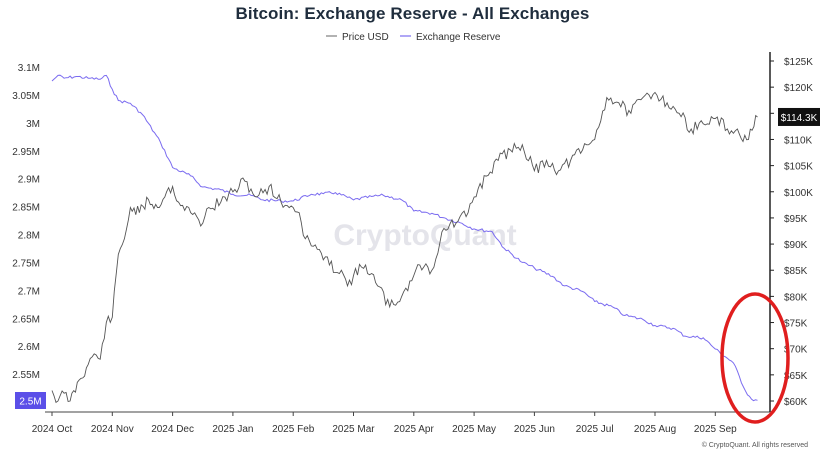  I want to click on x-tick-label: 2024 Oct, so click(52, 429).